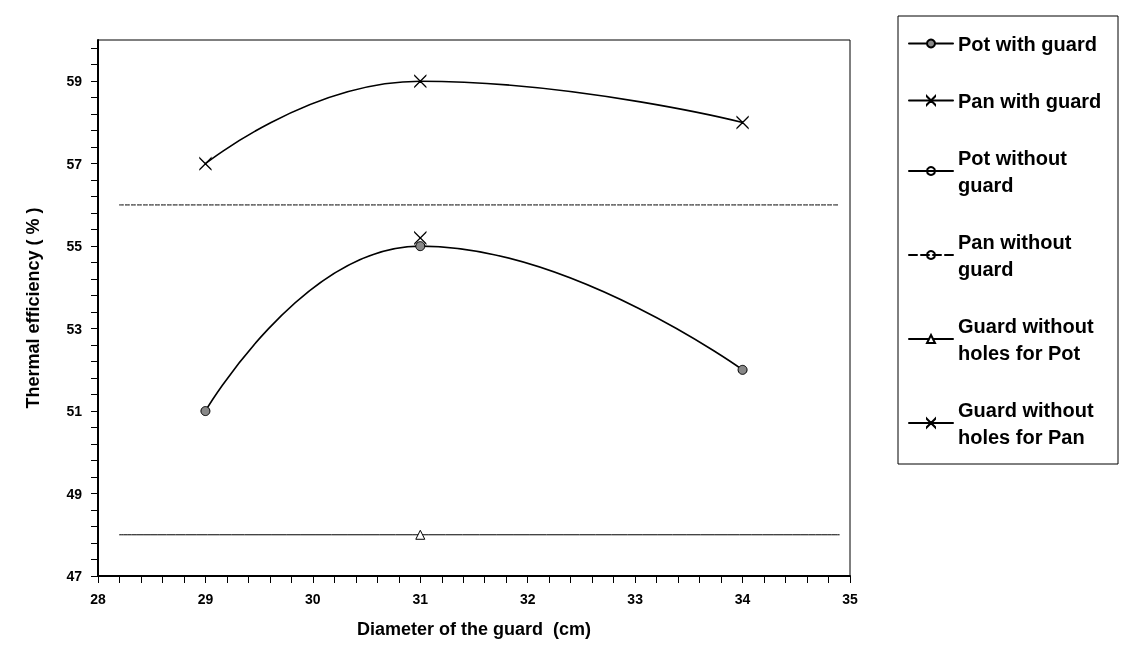 The width and height of the screenshot is (1132, 666). I want to click on y-tick-label: 53, so click(74, 328).